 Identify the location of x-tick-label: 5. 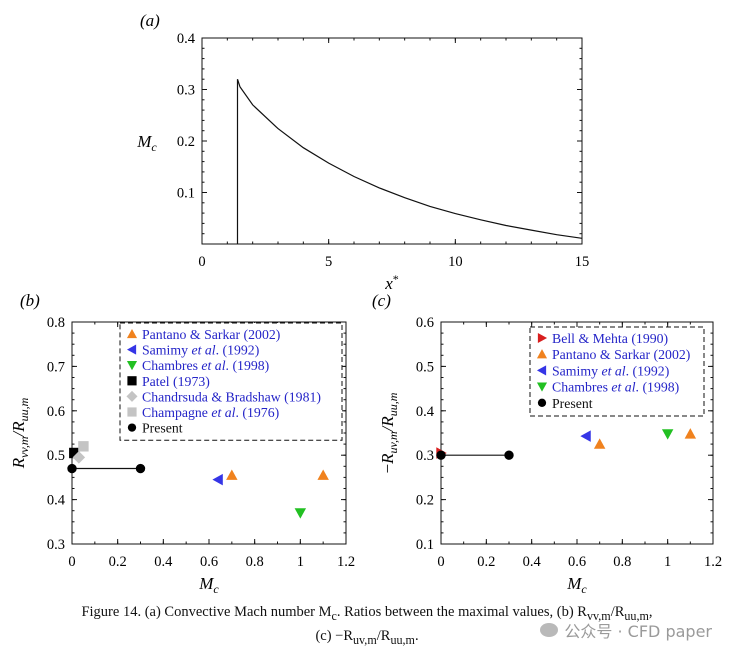
(328, 262).